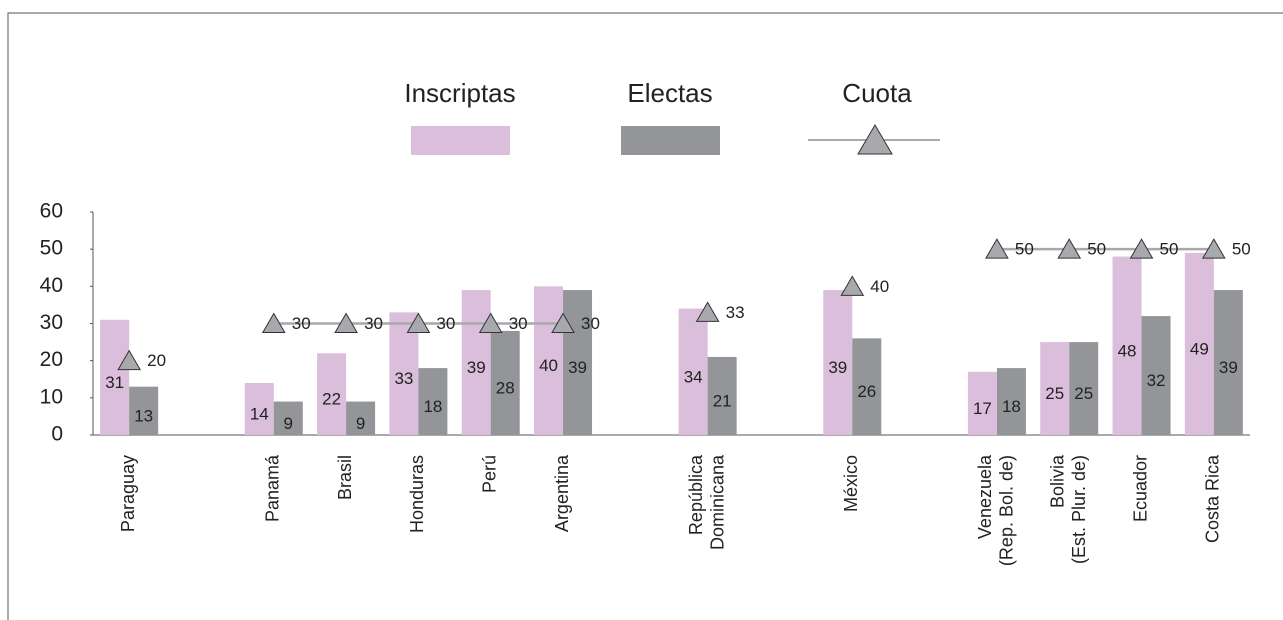 The image size is (1283, 620). I want to click on legend-triangle, so click(875, 139).